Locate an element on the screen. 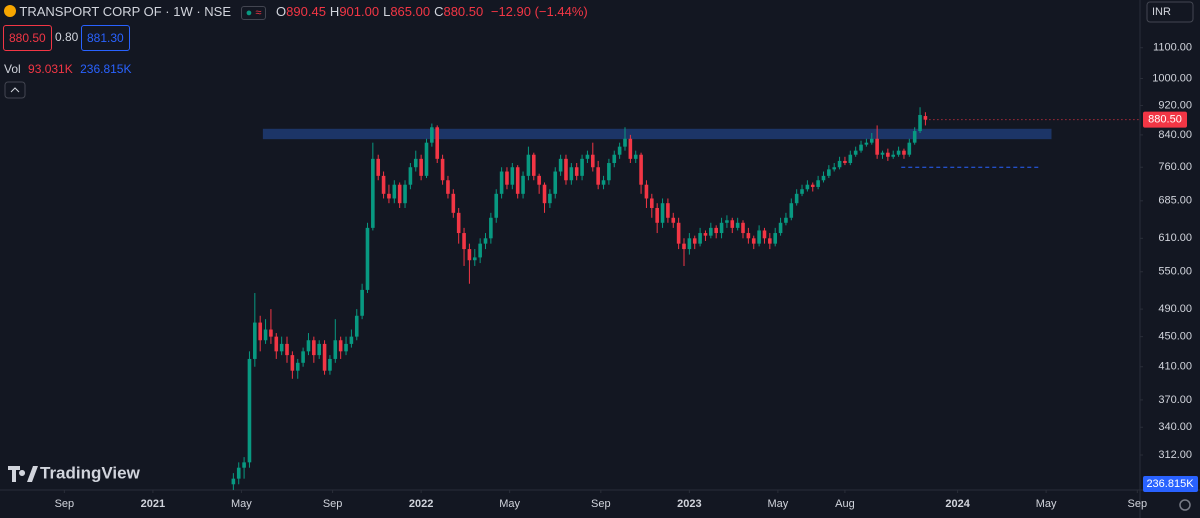  logo: TradingView is located at coordinates (74, 472).